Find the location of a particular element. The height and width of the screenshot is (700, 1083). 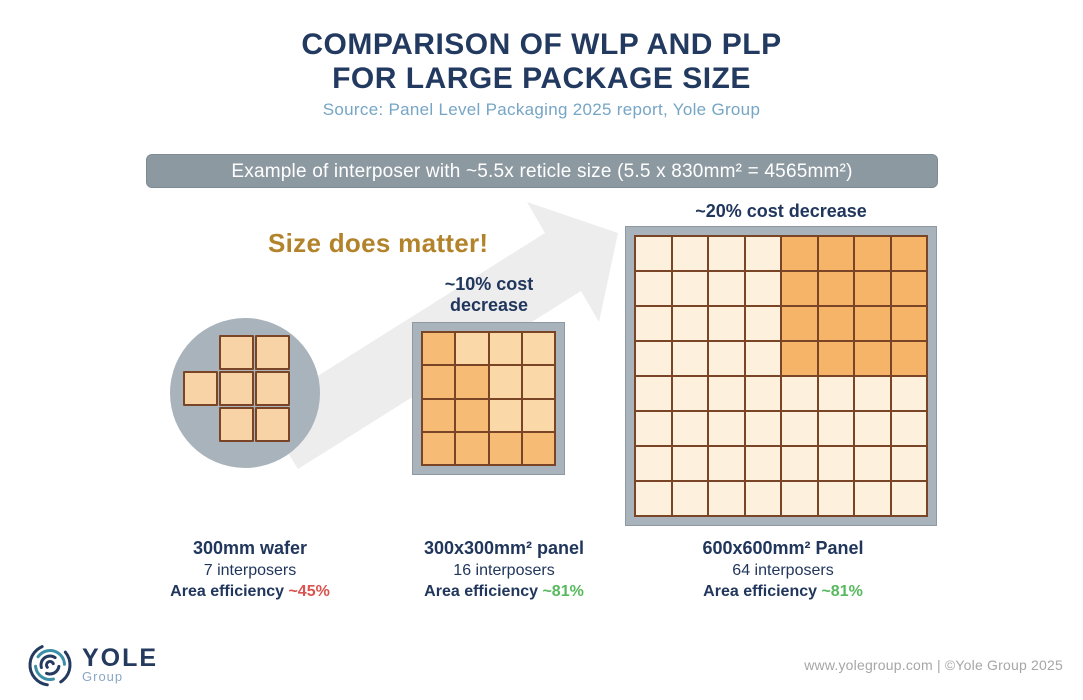

yole-logo: YOLE Group is located at coordinates (92, 665).